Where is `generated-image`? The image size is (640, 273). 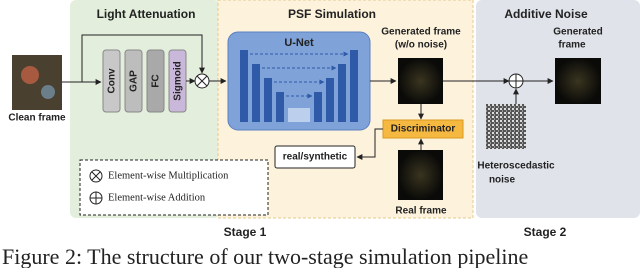
generated-image is located at coordinates (420, 81).